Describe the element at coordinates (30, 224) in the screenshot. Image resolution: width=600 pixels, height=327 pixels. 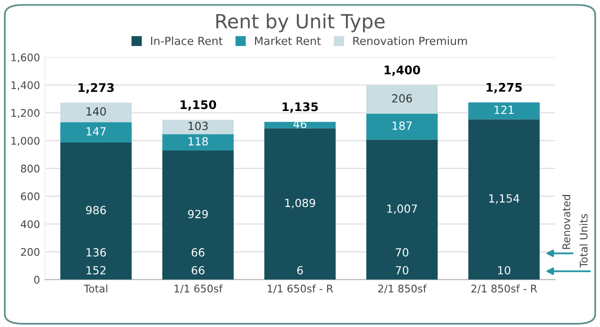
I see `y-tick-label: 400` at that location.